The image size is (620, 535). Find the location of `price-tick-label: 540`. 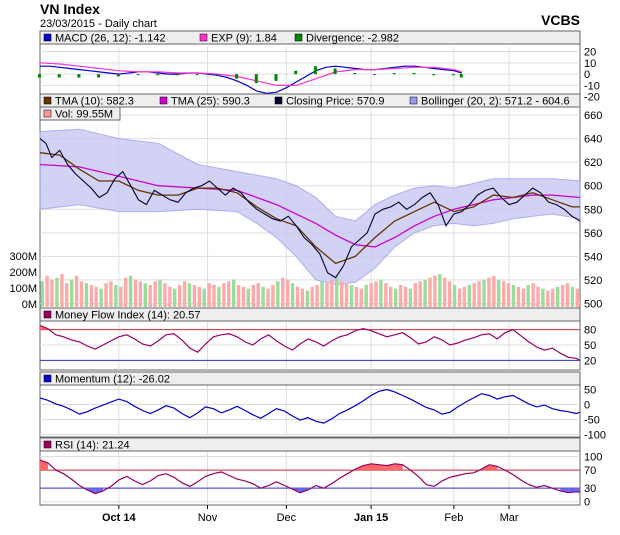

price-tick-label: 540 is located at coordinates (593, 257).